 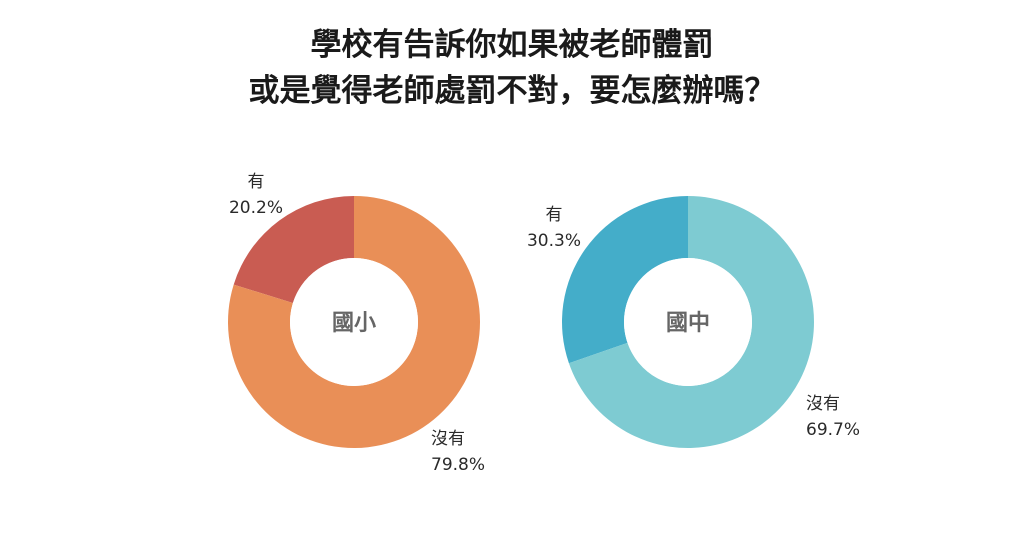 I want to click on slice-label-value-no-chart-2: 69.7%, so click(x=833, y=430).